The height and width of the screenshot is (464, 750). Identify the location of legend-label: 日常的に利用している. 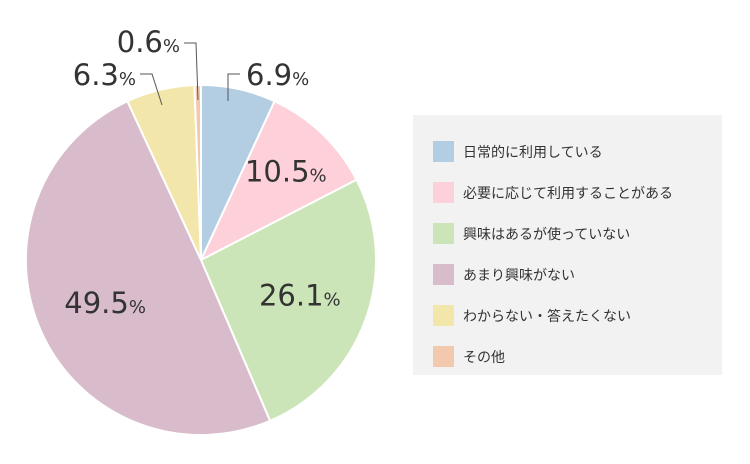
(533, 152).